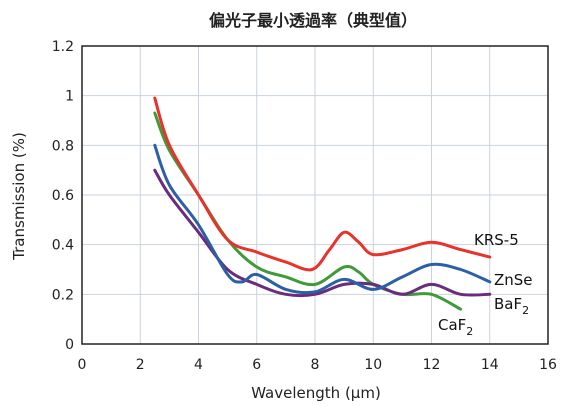 This screenshot has height=406, width=571. Describe the element at coordinates (69, 345) in the screenshot. I see `y-tick-label: 0` at that location.